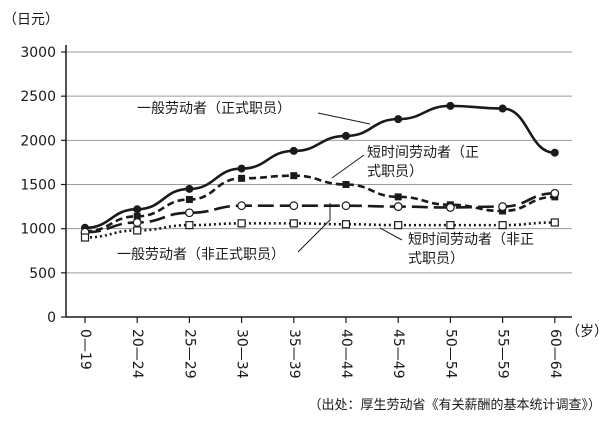 The image size is (607, 428). I want to click on source-note: （出处：厚生劳动省《有关薪酬的基本统计调查》）, so click(454, 405).